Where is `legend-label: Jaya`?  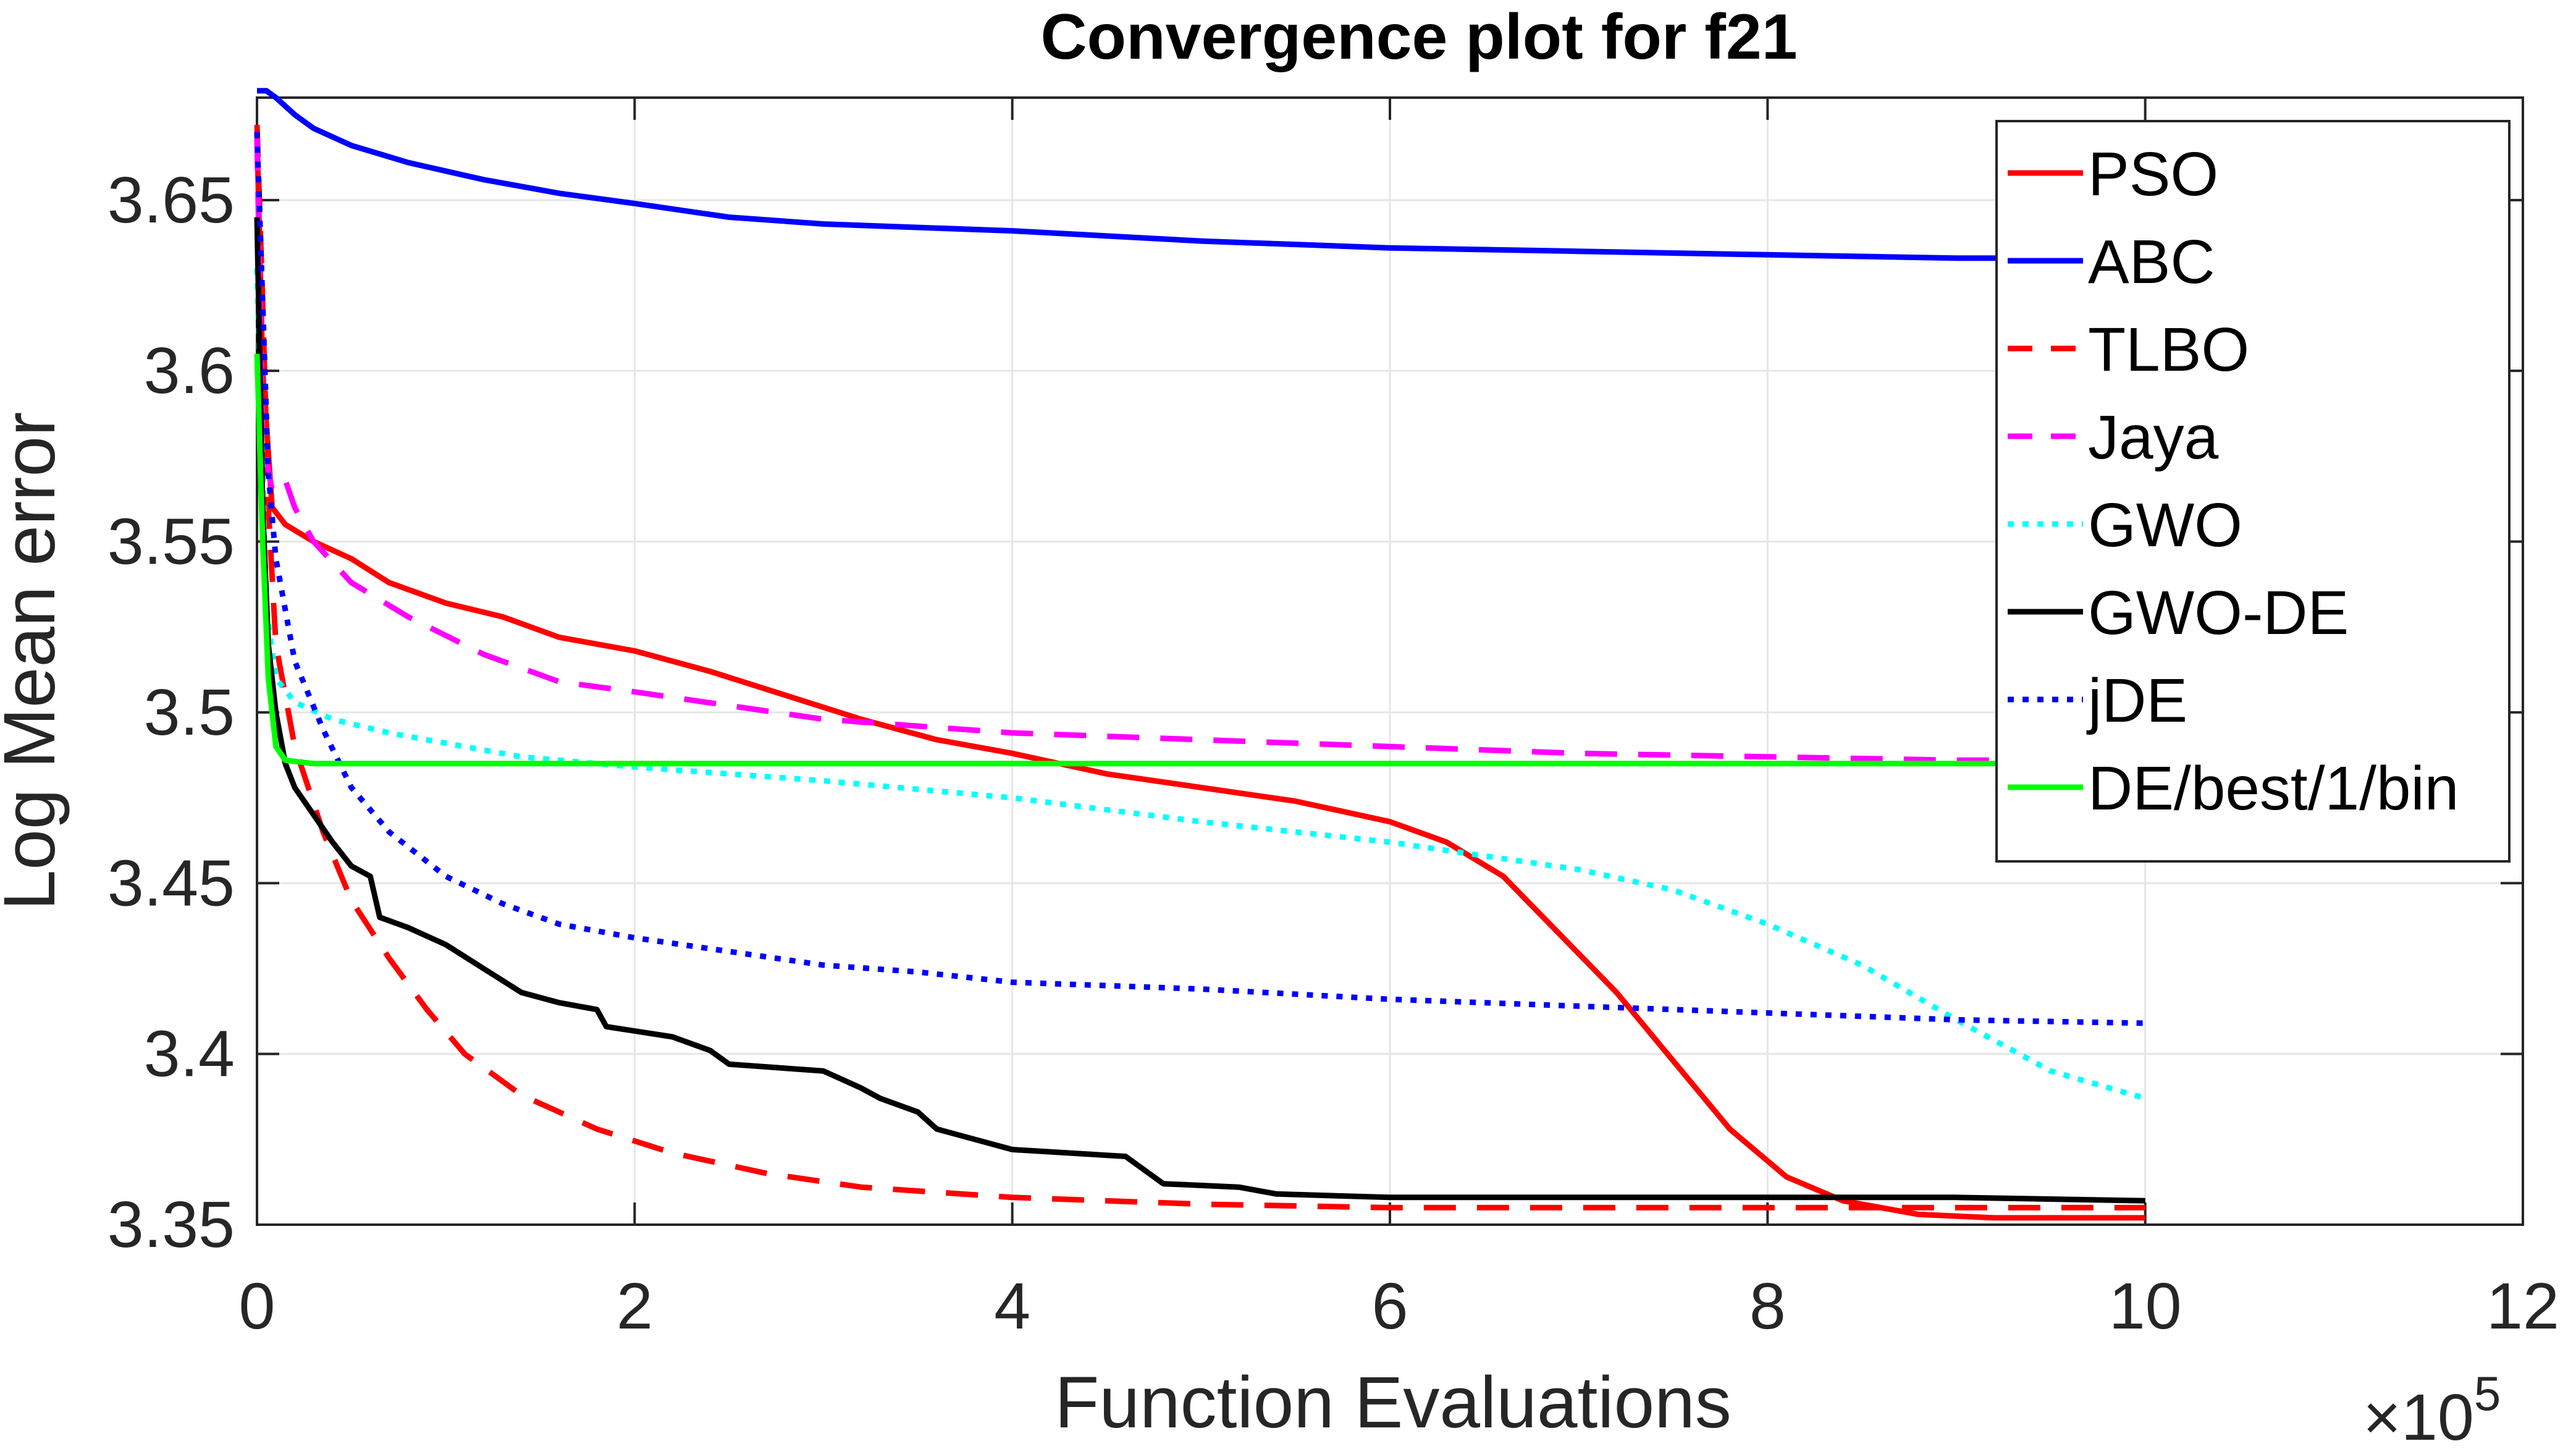 legend-label: Jaya is located at coordinates (2153, 438).